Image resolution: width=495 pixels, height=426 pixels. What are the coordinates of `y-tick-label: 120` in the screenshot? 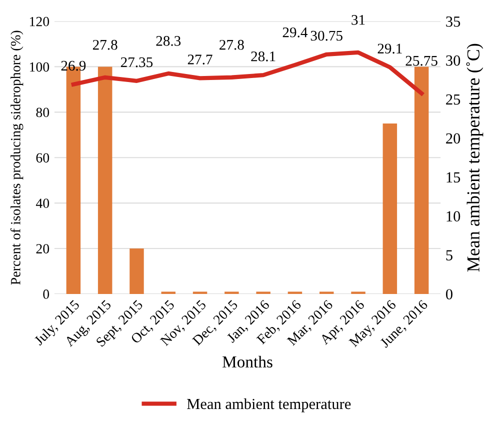 It's located at (40, 21).